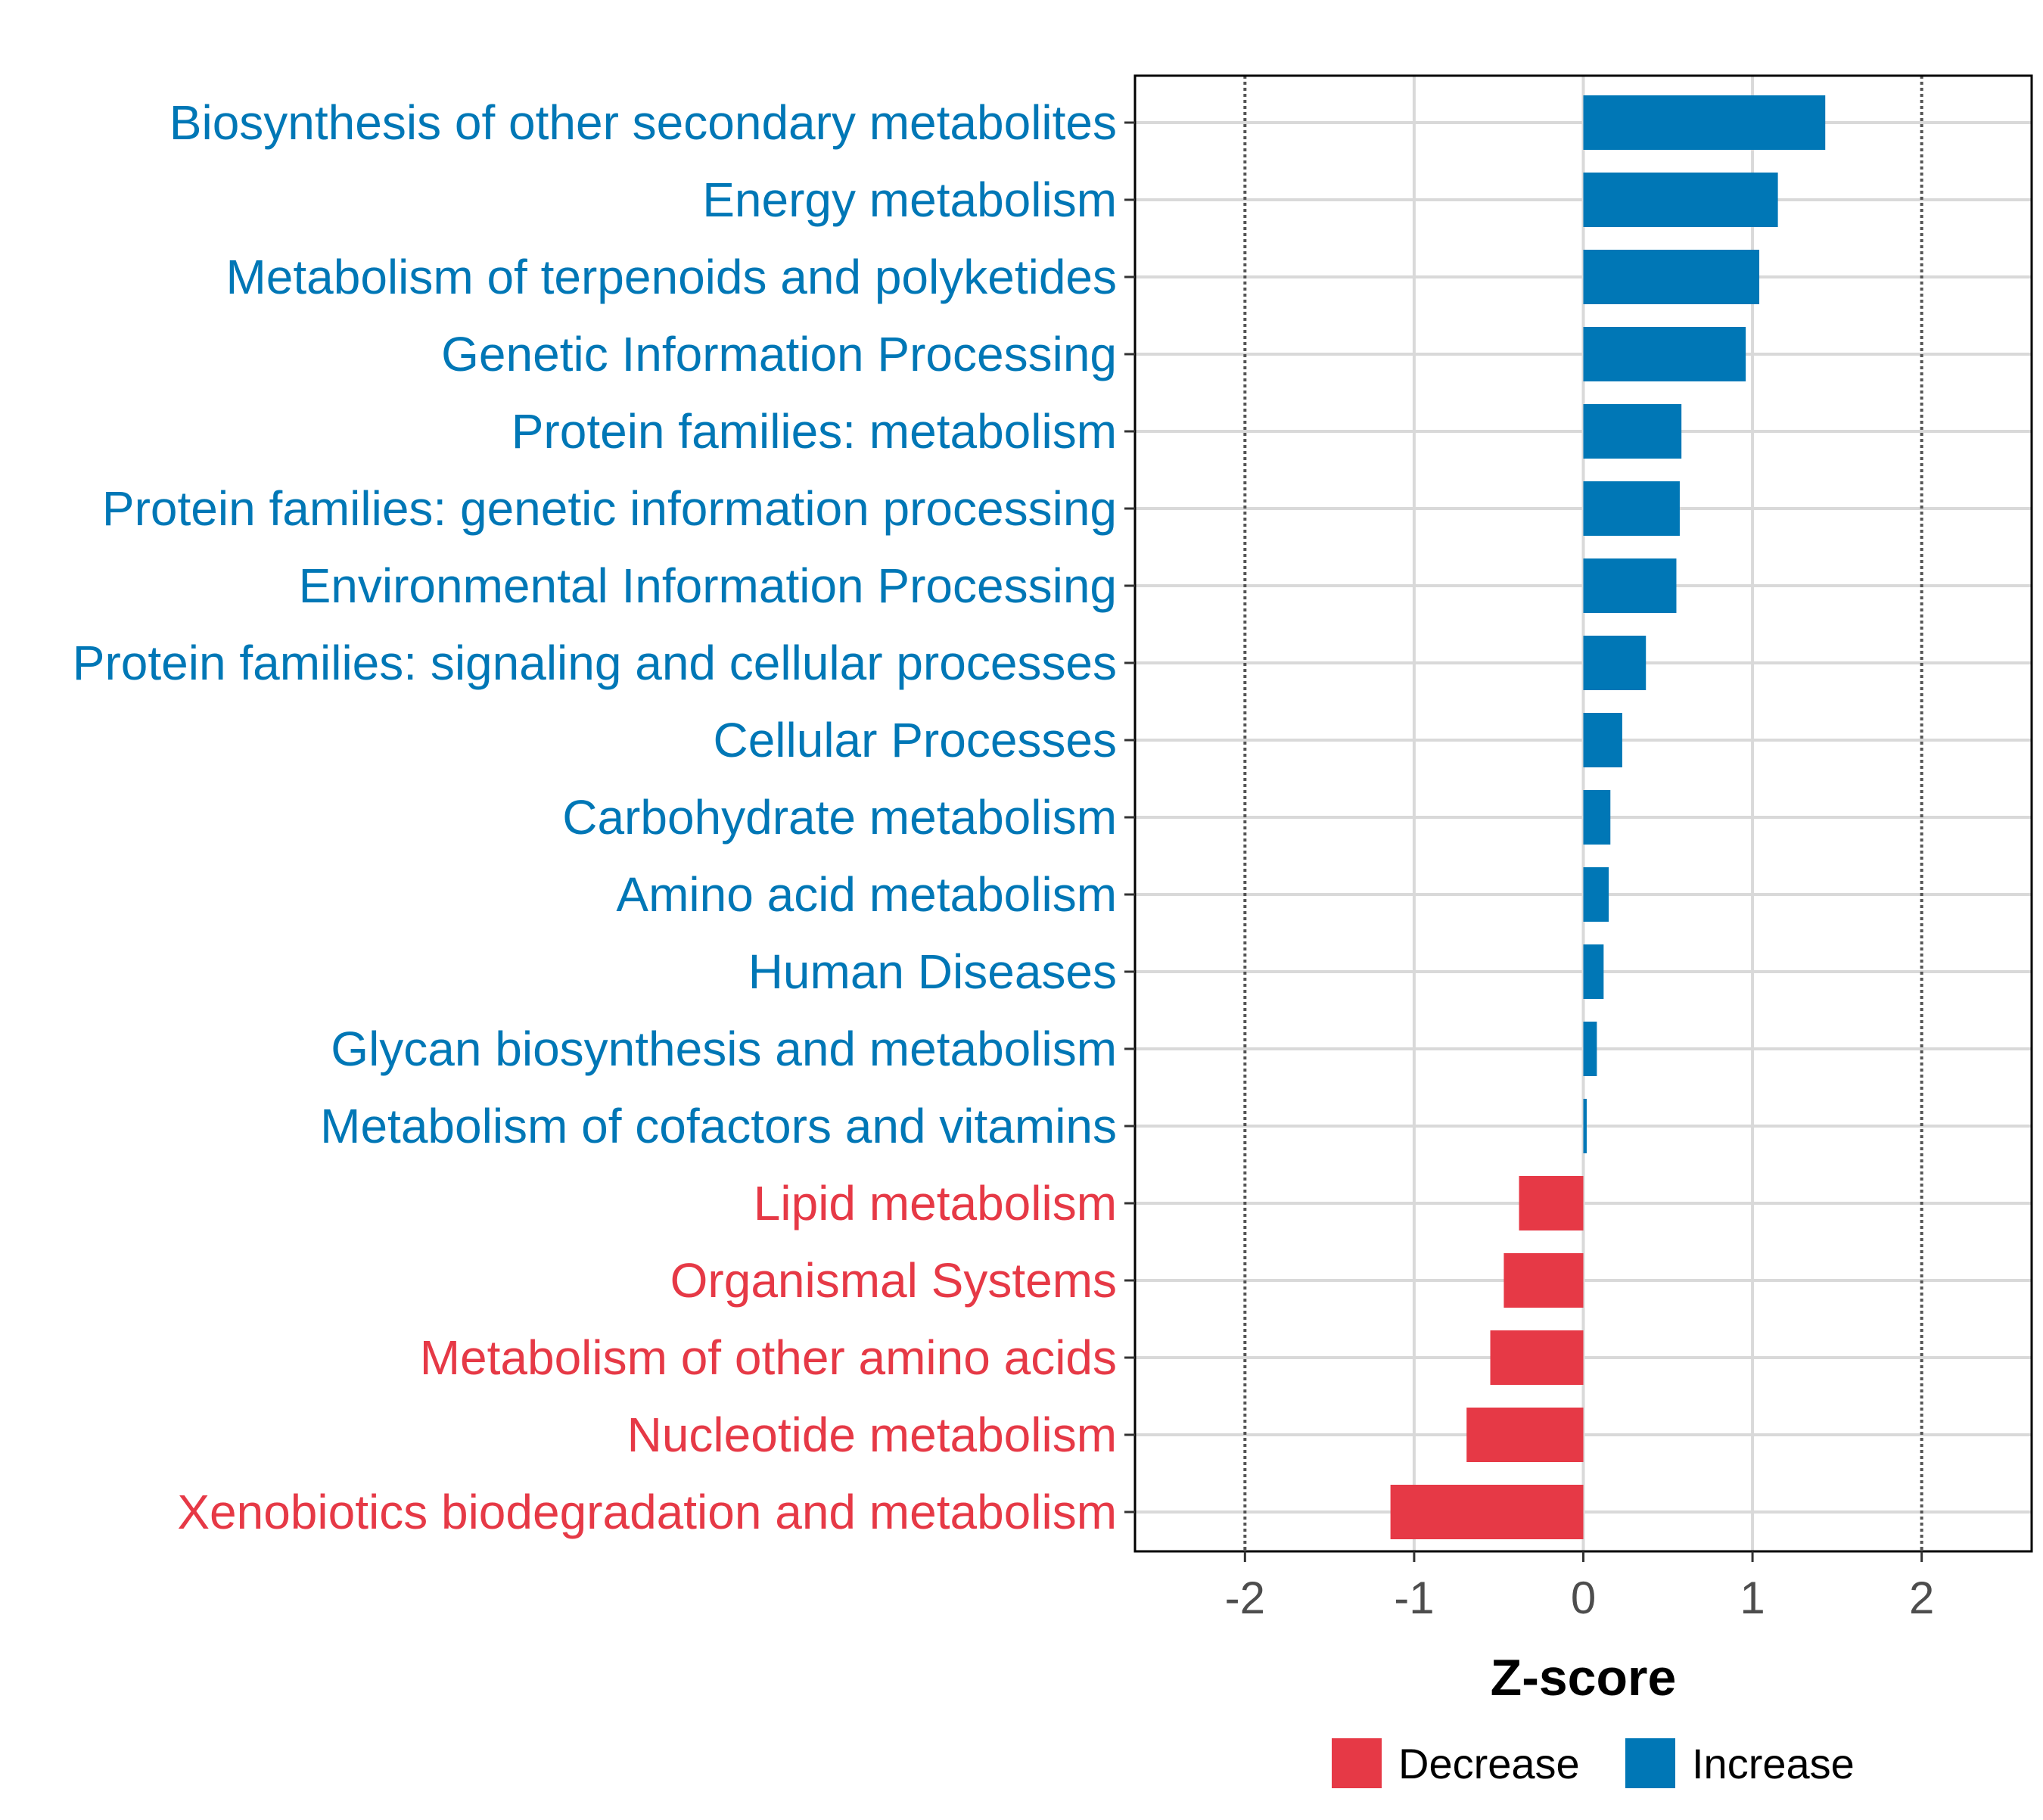  I want to click on category-label: Metabolism of other amino acids, so click(768, 1358).